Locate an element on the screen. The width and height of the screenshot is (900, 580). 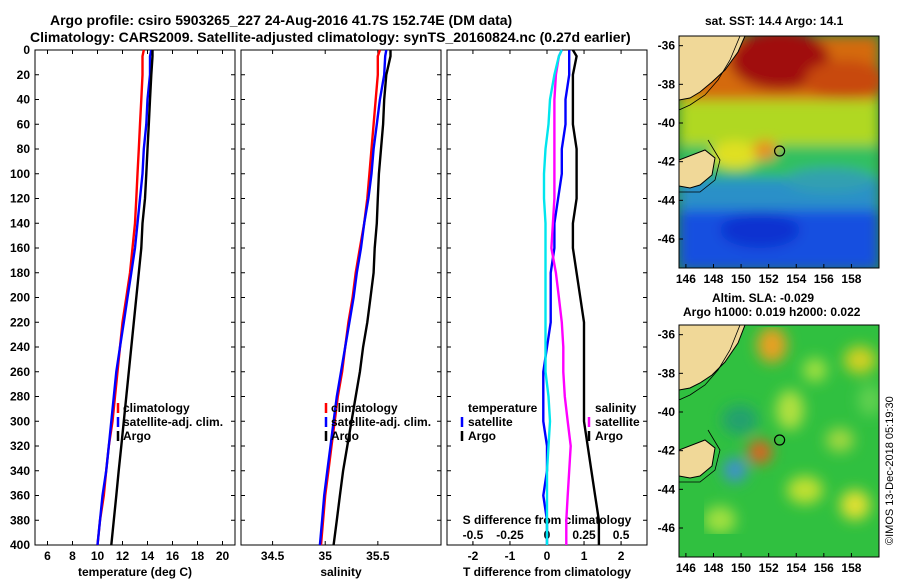
x-tick-label: 35.5 is located at coordinates (378, 556).